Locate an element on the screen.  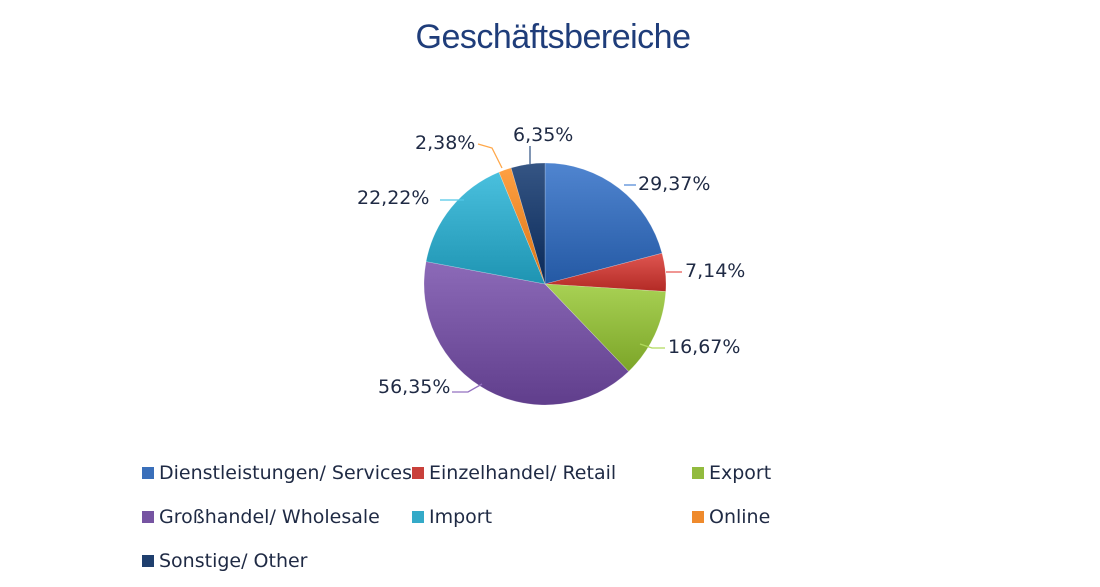
data-label-dienstleistungen: 29,37% is located at coordinates (674, 184).